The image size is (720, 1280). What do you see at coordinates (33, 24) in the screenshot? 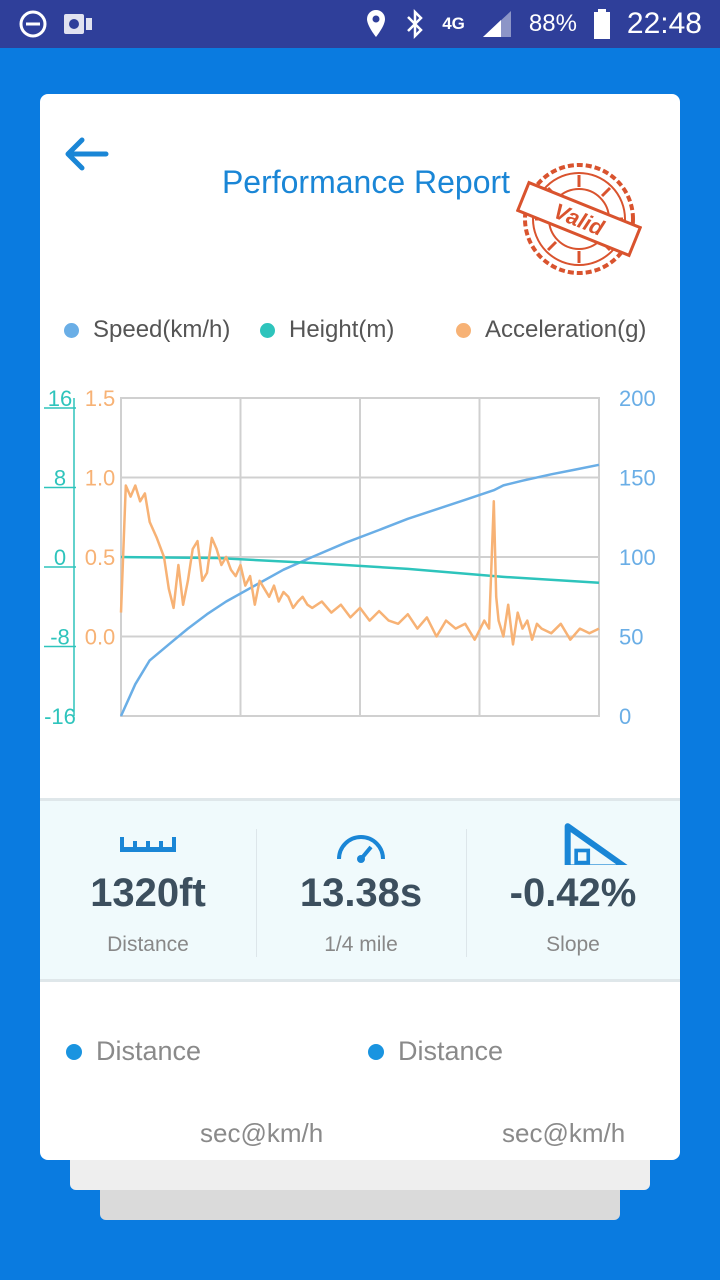
I see `do-not-disturb-icon` at bounding box center [33, 24].